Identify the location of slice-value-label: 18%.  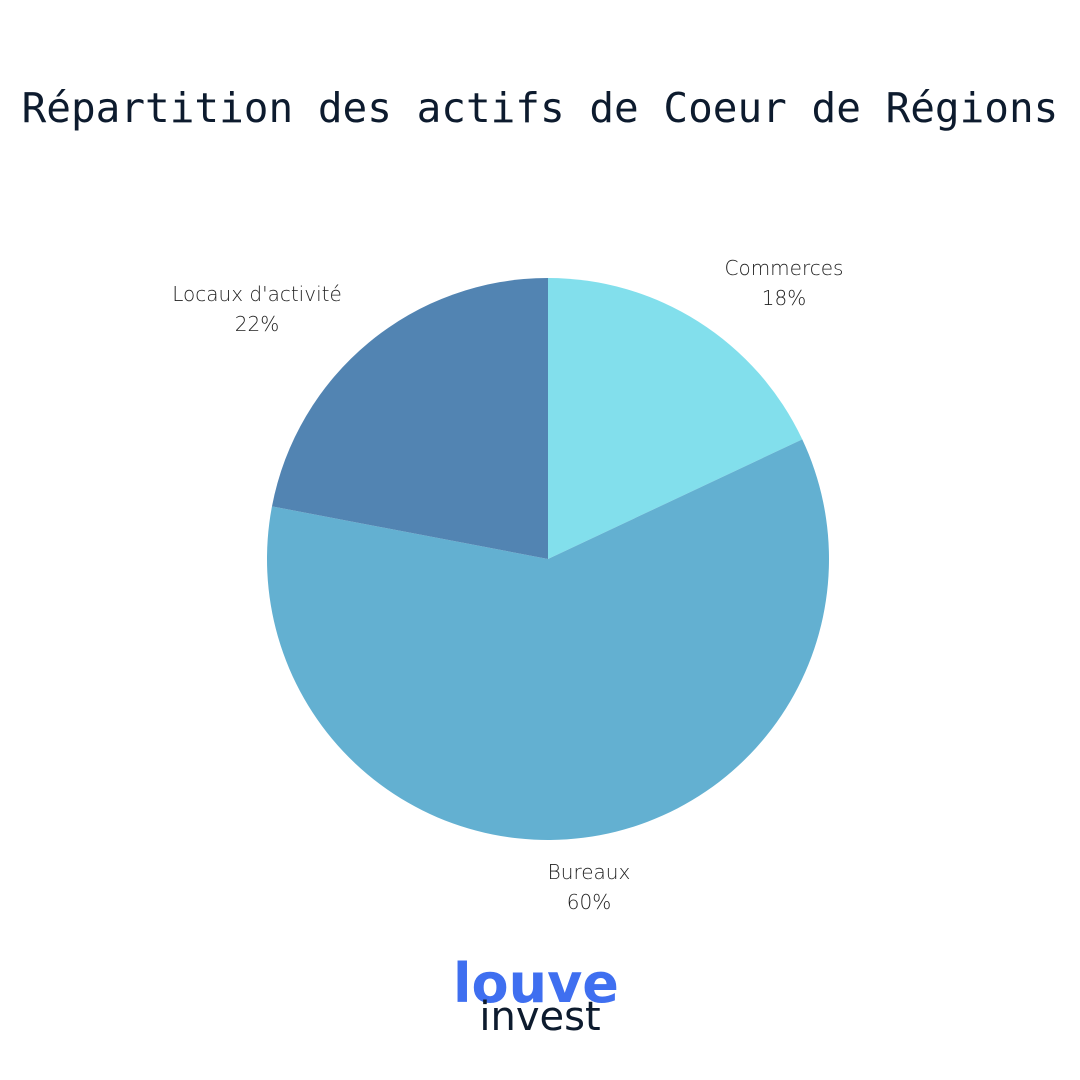
(784, 298).